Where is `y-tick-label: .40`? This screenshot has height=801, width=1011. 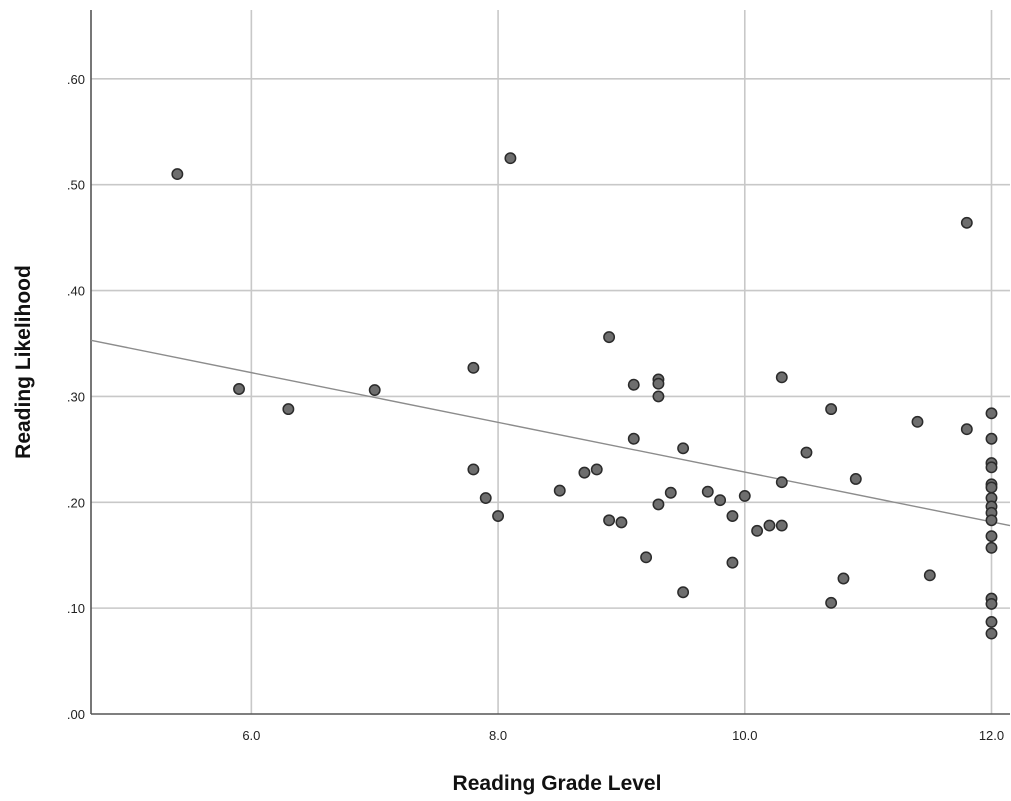 y-tick-label: .40 is located at coordinates (76, 291).